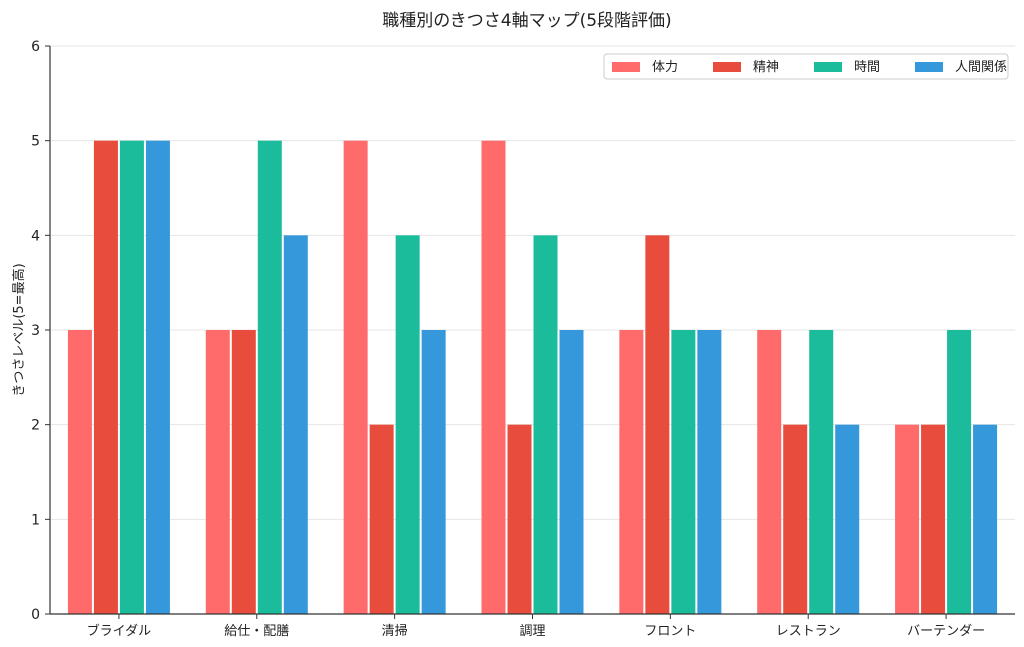  What do you see at coordinates (766, 67) in the screenshot?
I see `legend-label: 精神` at bounding box center [766, 67].